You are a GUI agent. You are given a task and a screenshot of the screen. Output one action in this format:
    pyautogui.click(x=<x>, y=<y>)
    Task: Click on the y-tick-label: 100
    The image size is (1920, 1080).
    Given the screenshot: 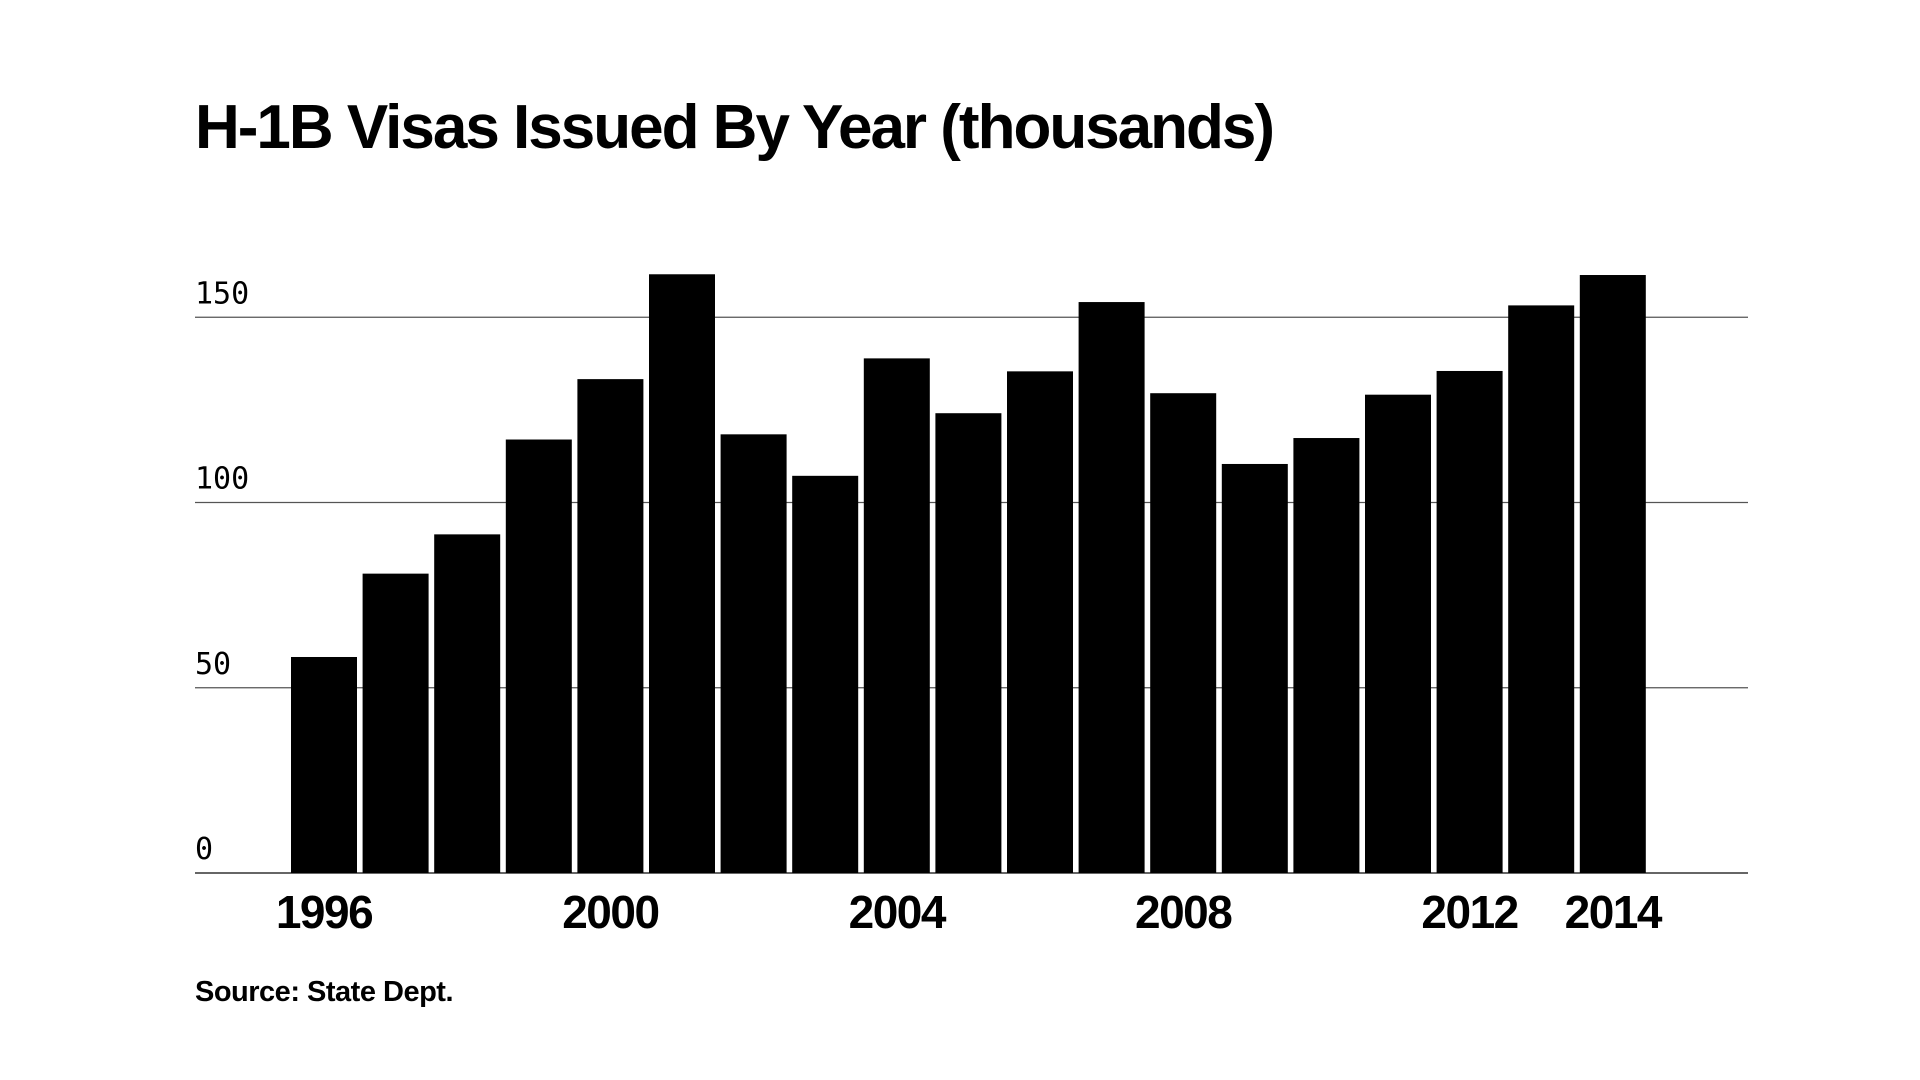 What is the action you would take?
    pyautogui.click(x=222, y=479)
    